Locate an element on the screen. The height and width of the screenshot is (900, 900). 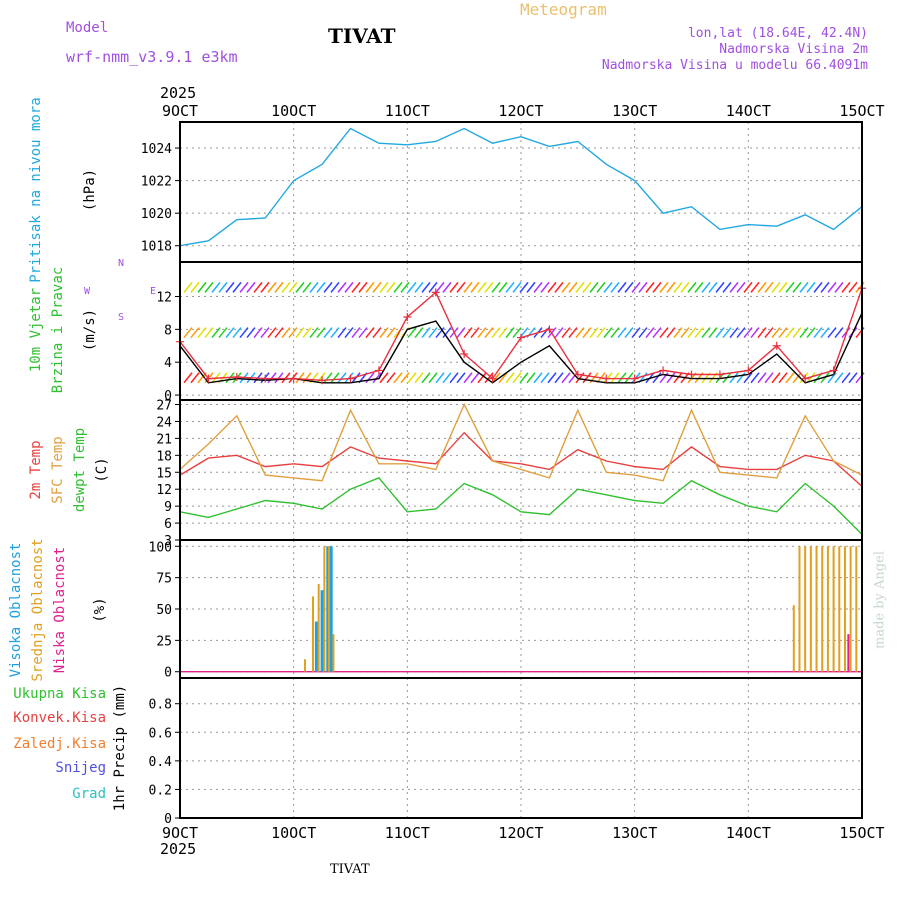
cloud-unit: (%) is located at coordinates (100, 610).